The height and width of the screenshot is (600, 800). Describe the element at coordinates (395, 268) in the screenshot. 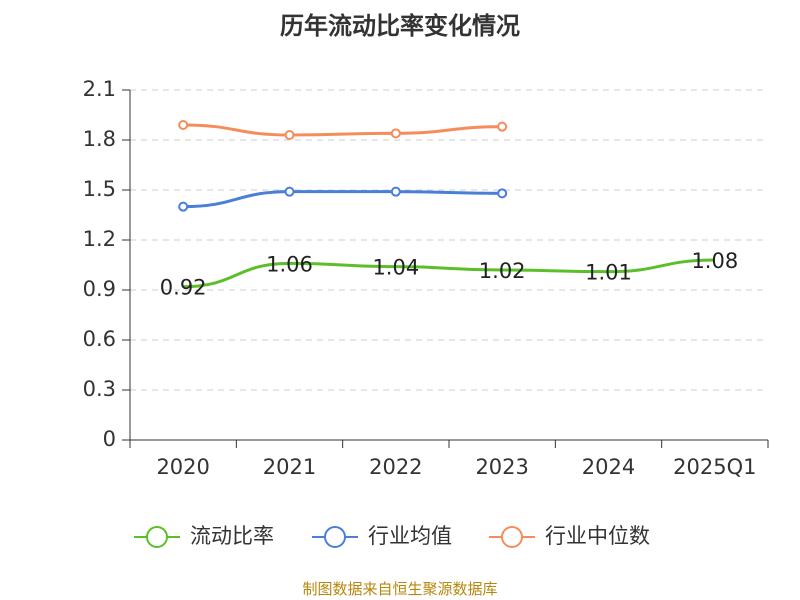

I see `data-label: 1.04` at that location.